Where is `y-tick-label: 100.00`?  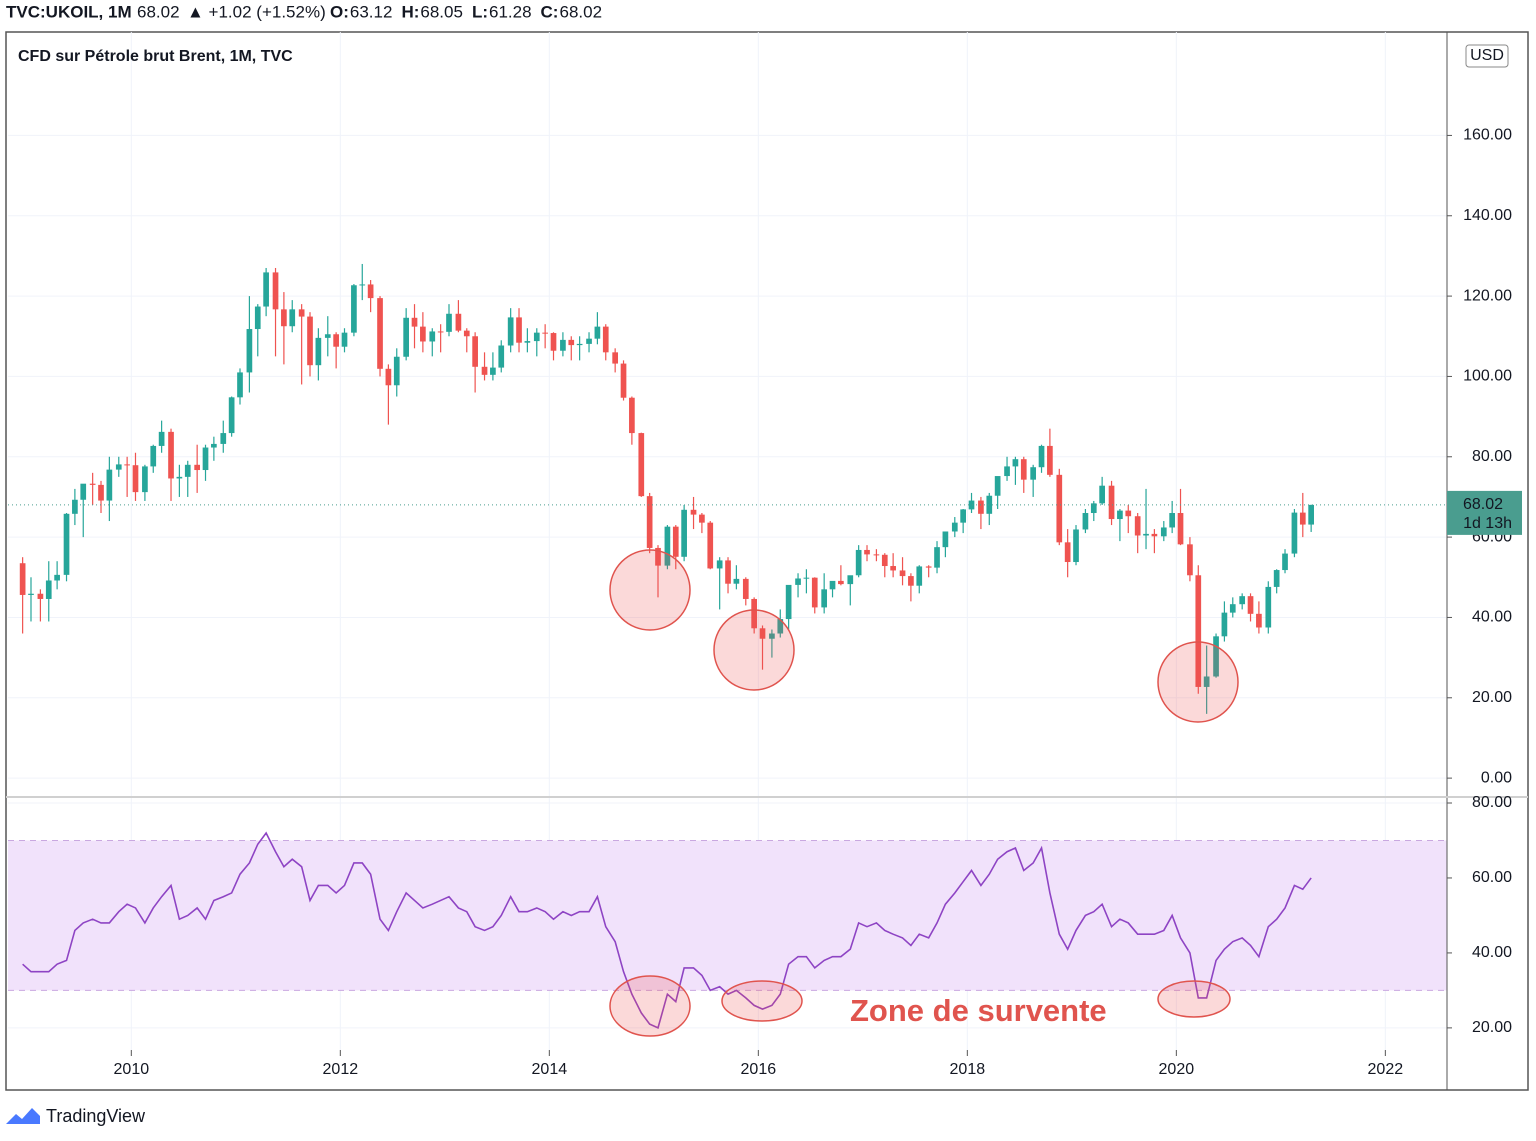 y-tick-label: 100.00 is located at coordinates (1487, 376).